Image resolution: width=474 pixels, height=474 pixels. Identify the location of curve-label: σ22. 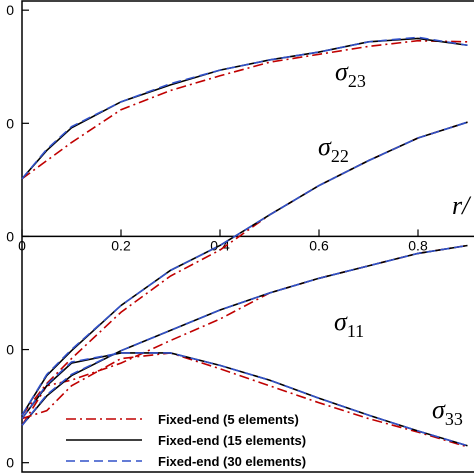
(333, 149).